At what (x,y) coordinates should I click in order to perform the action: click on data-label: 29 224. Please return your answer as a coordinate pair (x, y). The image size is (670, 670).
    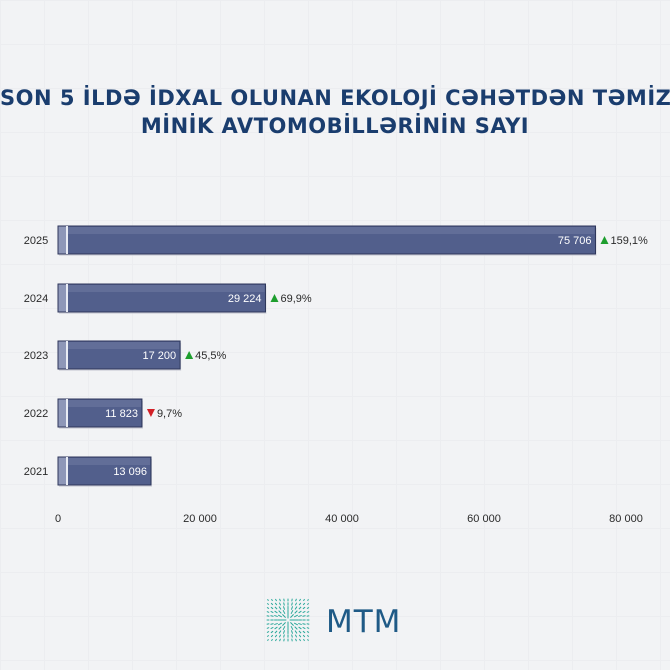
    Looking at the image, I should click on (245, 299).